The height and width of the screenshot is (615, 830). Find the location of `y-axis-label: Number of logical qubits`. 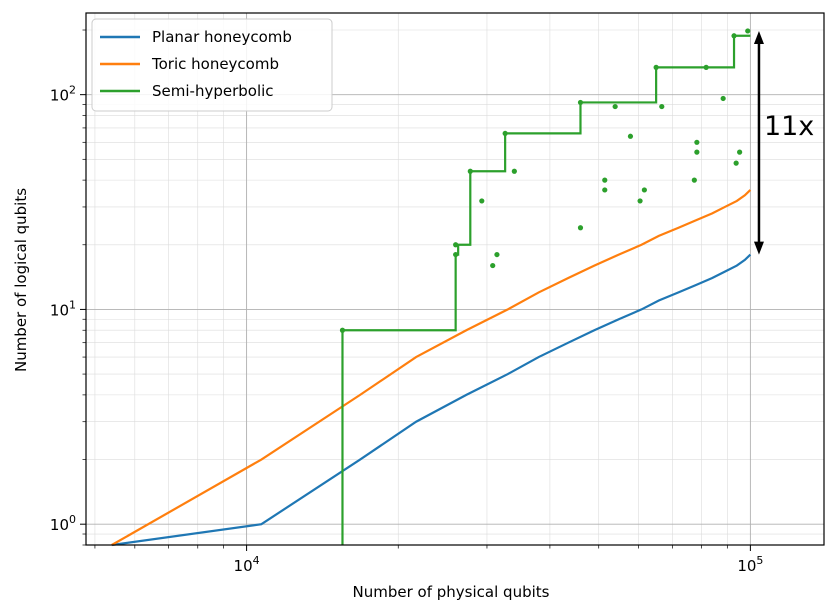

y-axis-label: Number of logical qubits is located at coordinates (21, 280).